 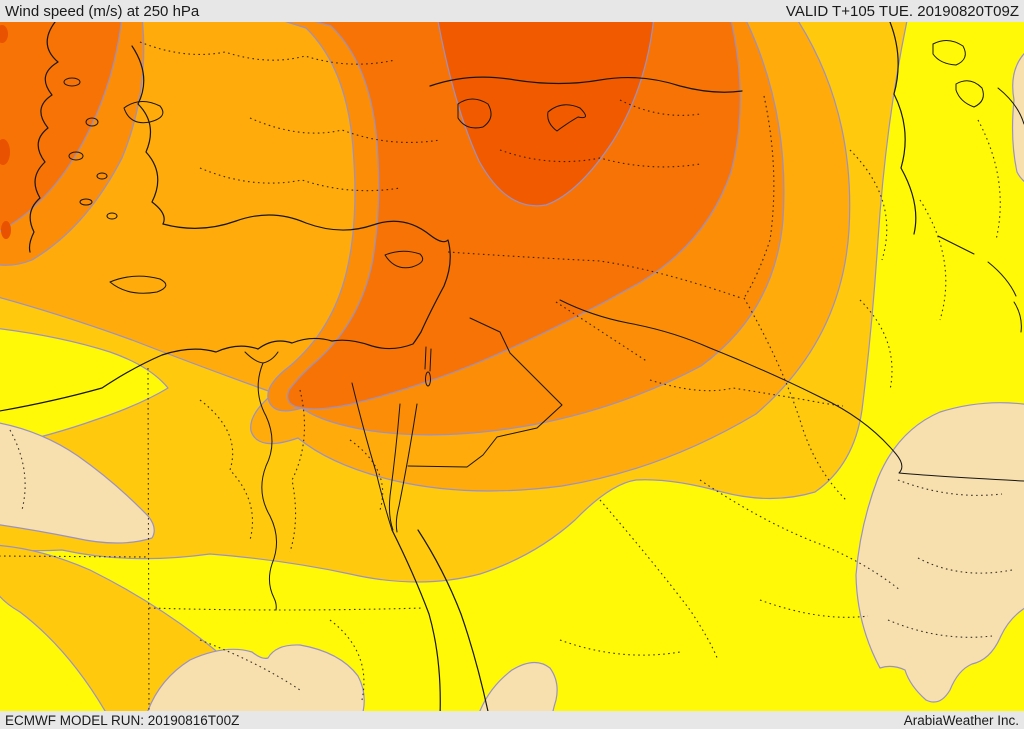 I want to click on dead-sea, so click(x=428, y=379).